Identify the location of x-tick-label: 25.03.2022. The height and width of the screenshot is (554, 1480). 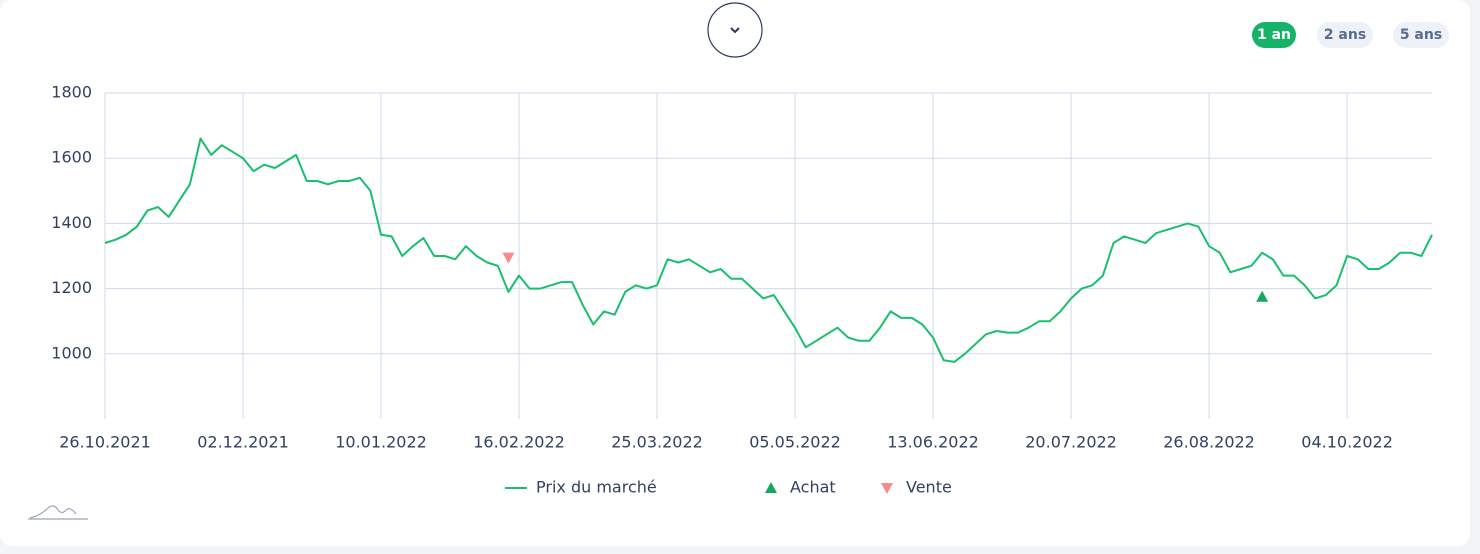
(657, 442).